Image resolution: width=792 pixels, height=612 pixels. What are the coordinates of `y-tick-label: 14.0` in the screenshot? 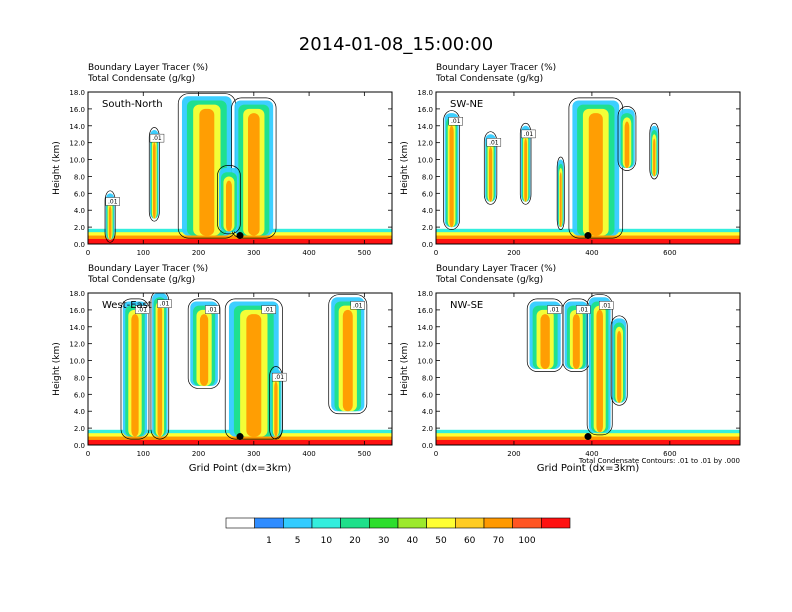 It's located at (425, 328).